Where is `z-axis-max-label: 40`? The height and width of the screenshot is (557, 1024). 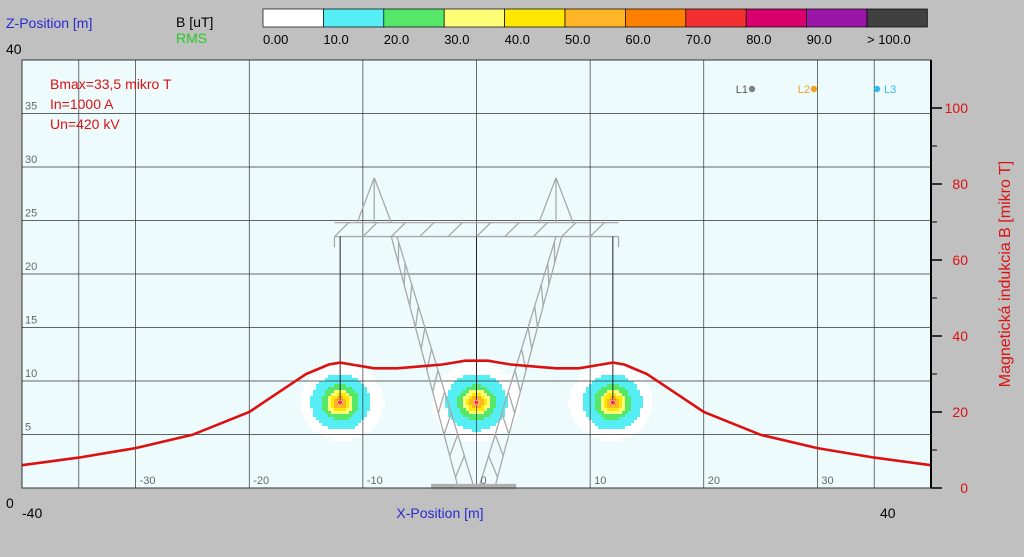 z-axis-max-label: 40 is located at coordinates (14, 49).